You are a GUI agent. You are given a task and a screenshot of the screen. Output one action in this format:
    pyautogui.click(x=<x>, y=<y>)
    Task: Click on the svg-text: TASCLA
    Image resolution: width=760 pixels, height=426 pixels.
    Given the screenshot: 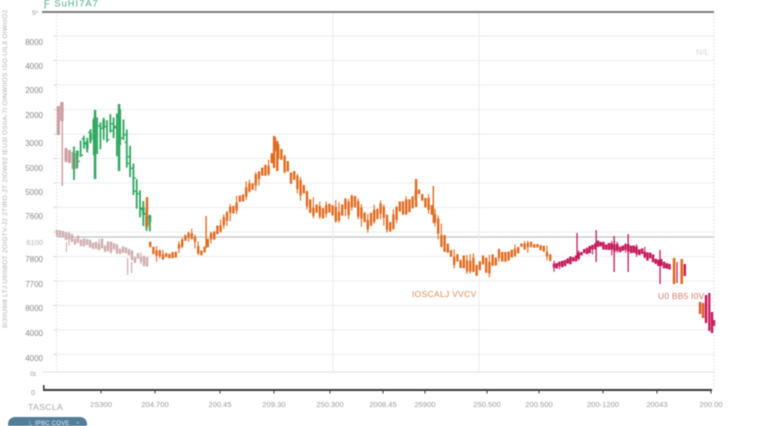 What is the action you would take?
    pyautogui.click(x=45, y=407)
    